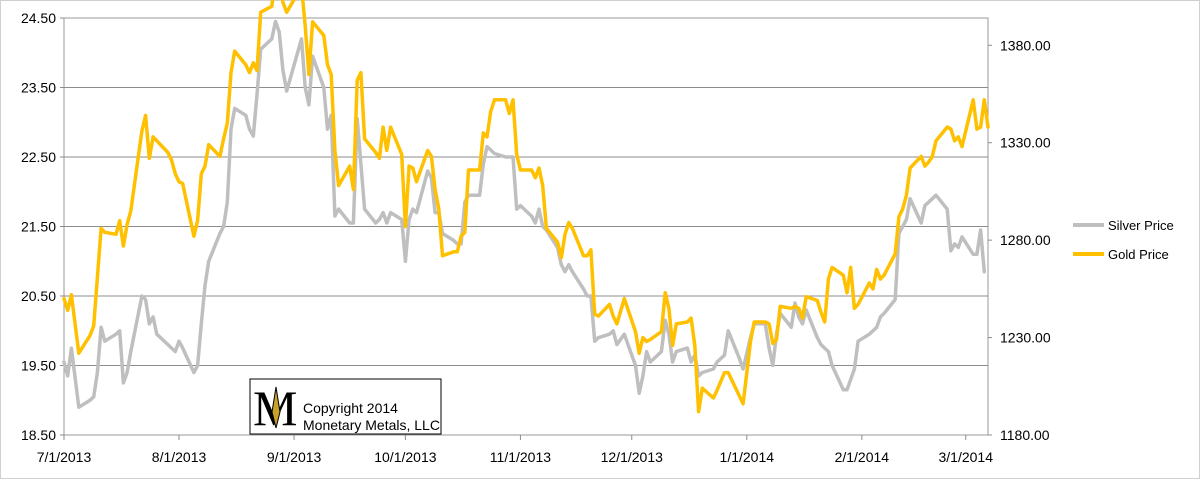 The image size is (1200, 479). What do you see at coordinates (1025, 45) in the screenshot?
I see `y-right-tick-label: 1380.00` at bounding box center [1025, 45].